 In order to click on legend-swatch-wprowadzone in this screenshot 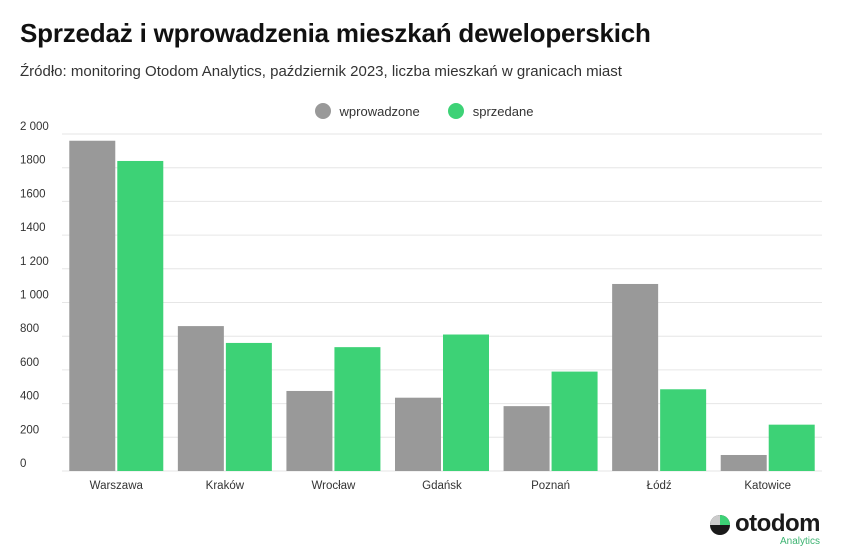, I will do `click(322, 111)`.